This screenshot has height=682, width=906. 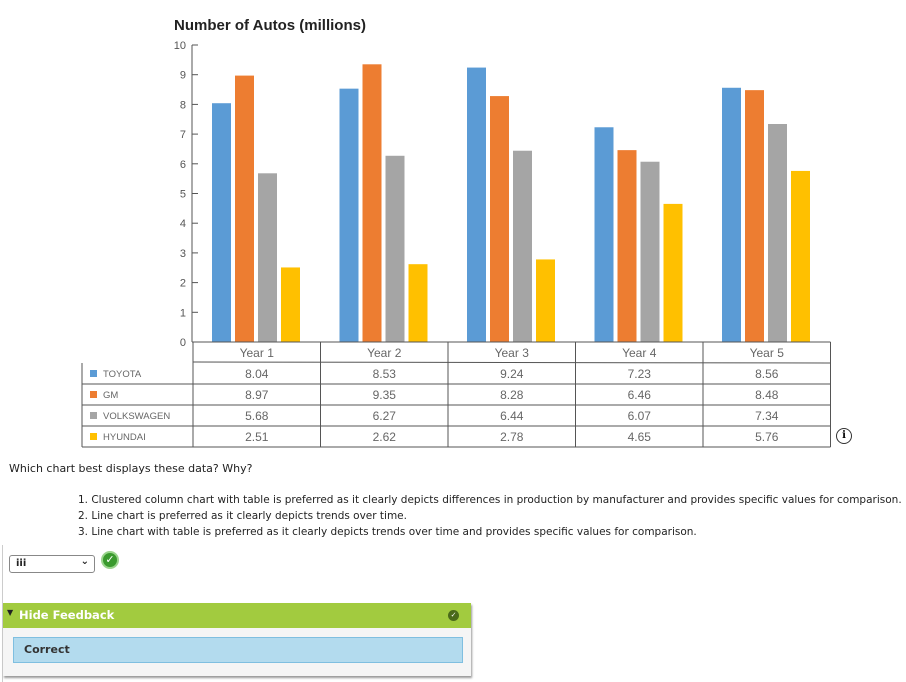 I want to click on y-tick-label: 4, so click(x=183, y=224).